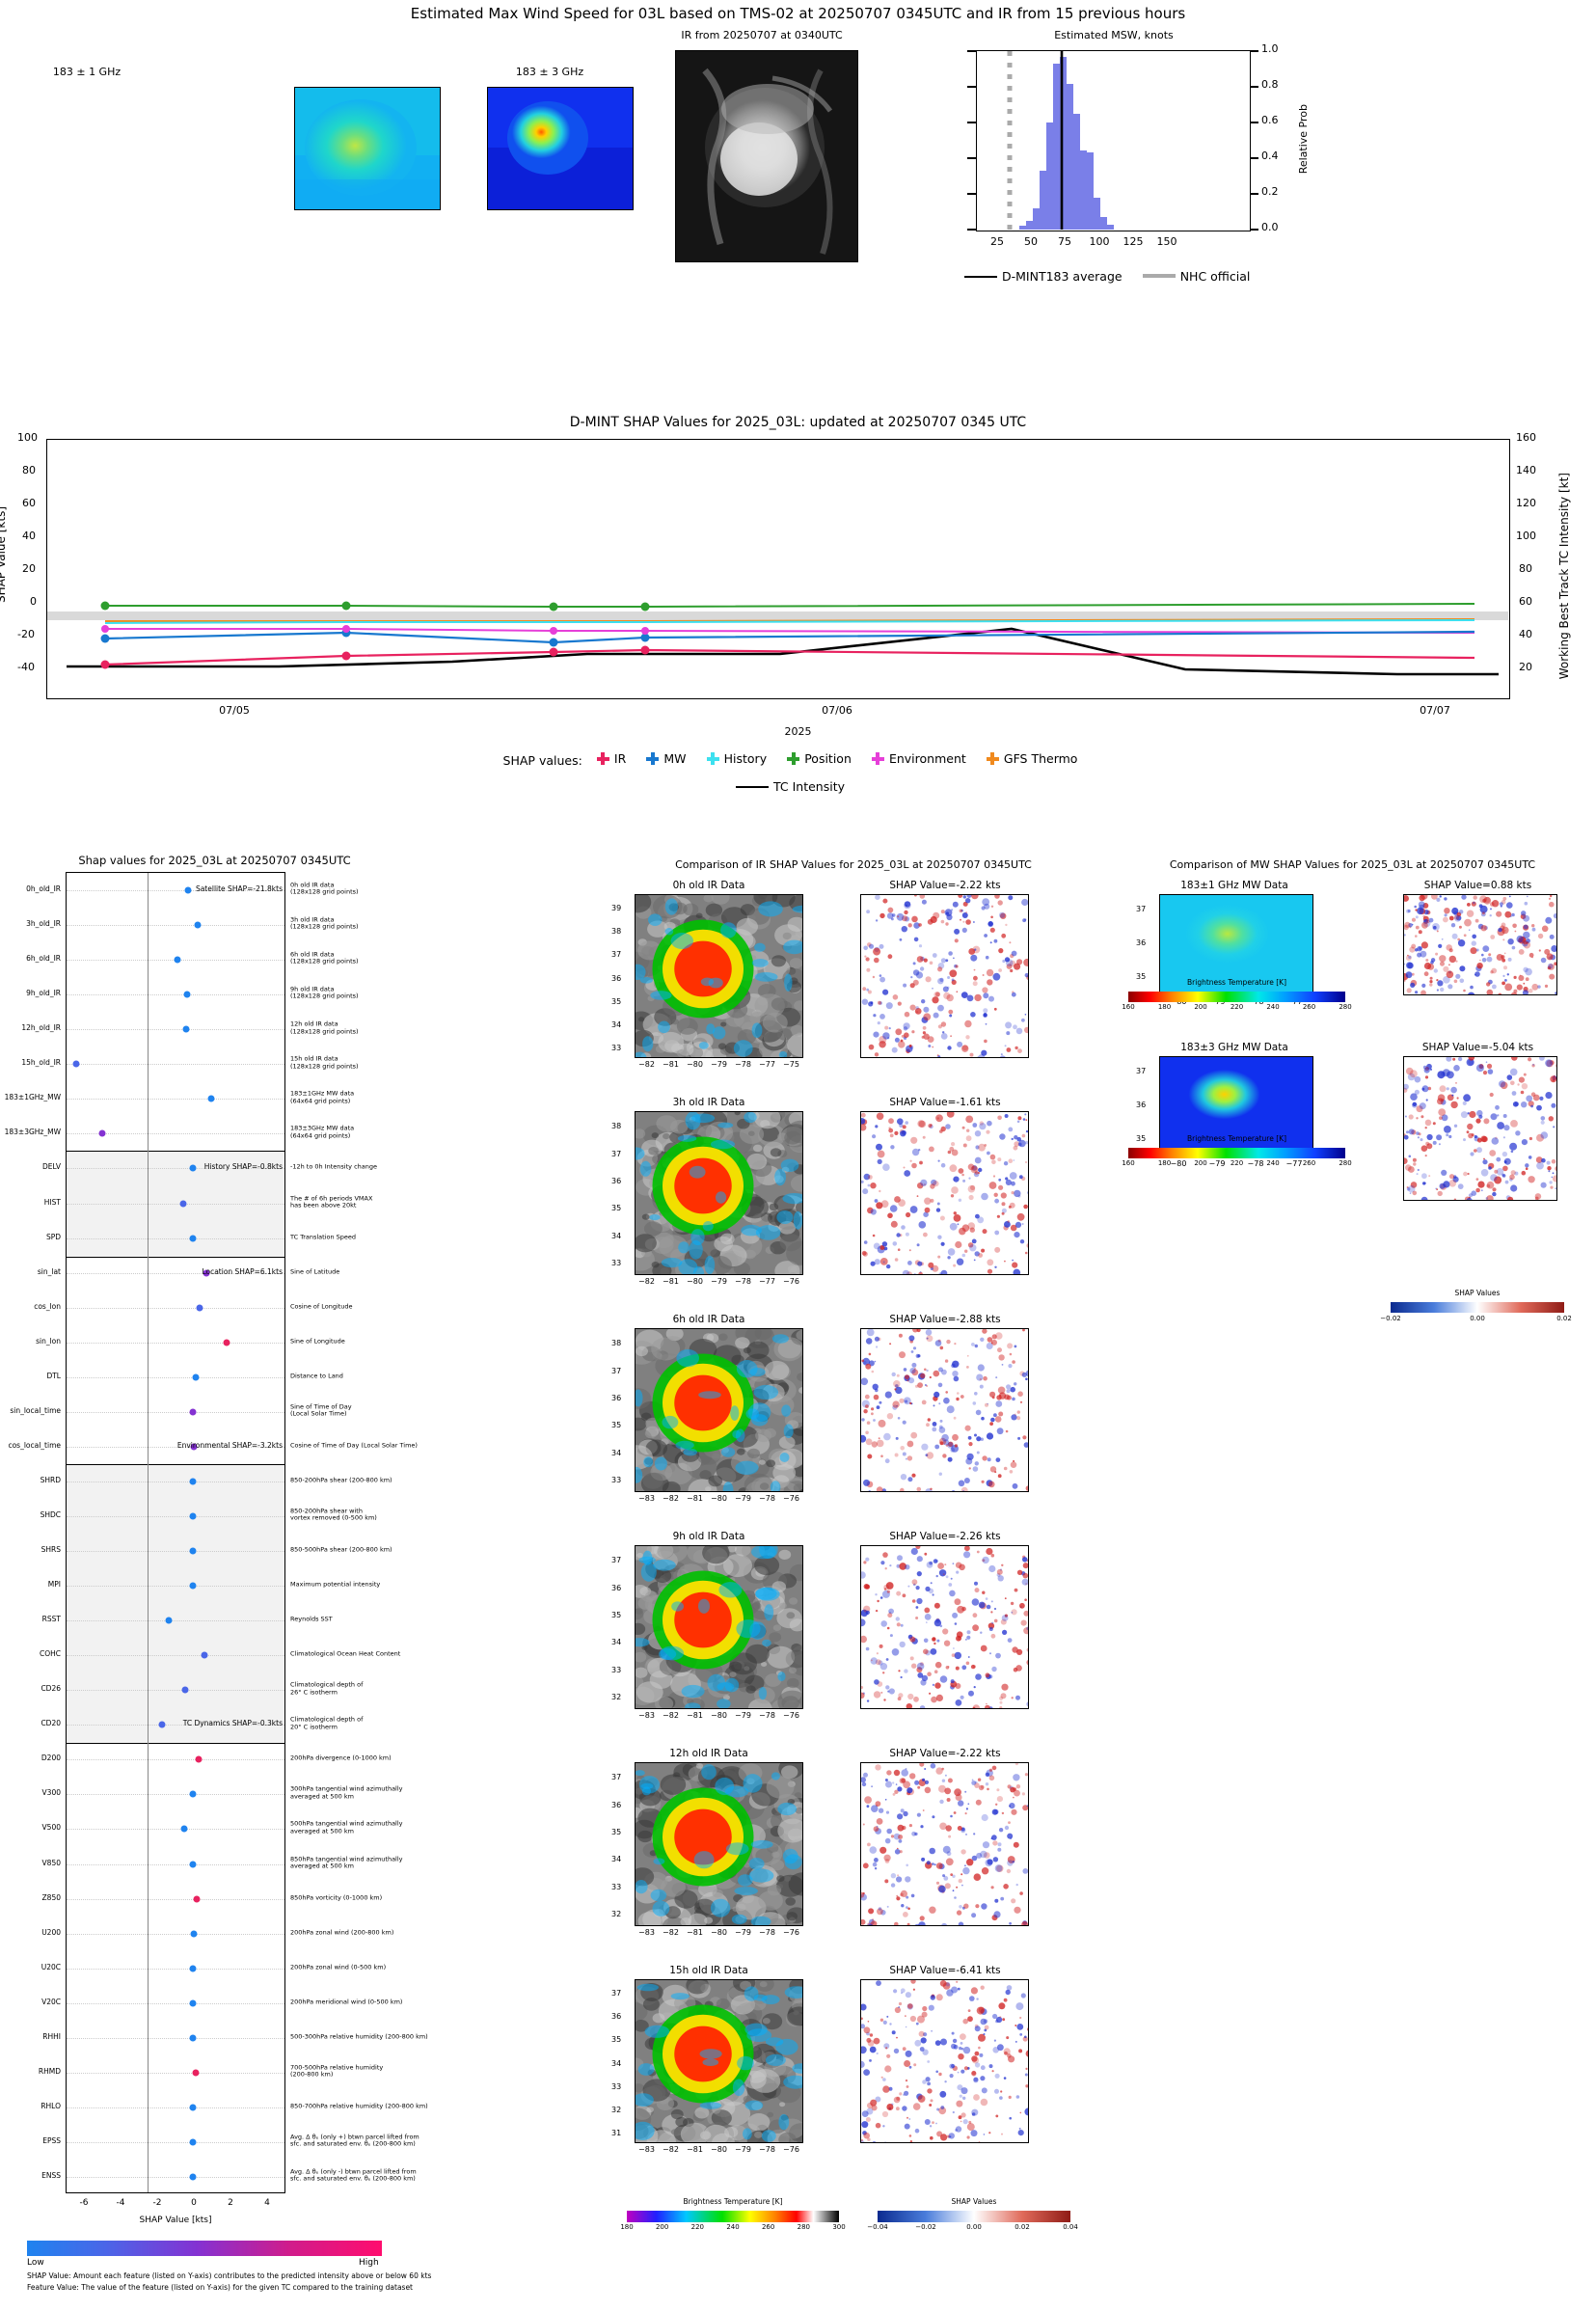 The height and width of the screenshot is (2311, 1596). I want to click on ir-ytick: 34, so click(617, 1235).